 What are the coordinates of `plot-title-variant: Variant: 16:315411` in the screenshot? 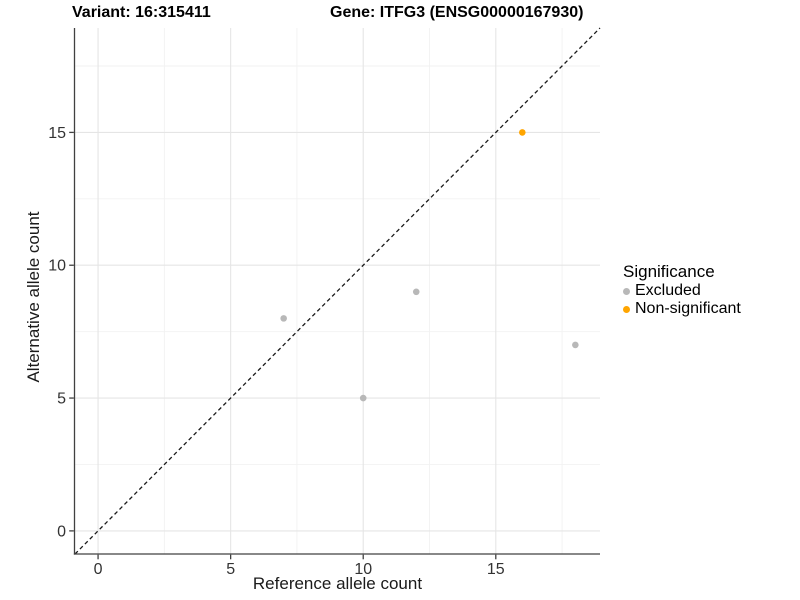 It's located at (141, 12).